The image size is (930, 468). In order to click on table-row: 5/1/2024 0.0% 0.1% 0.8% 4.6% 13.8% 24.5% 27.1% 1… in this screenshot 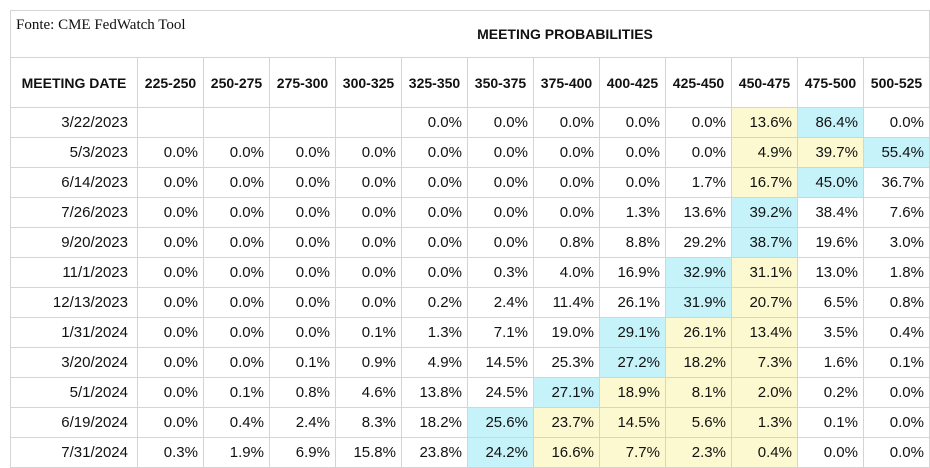, I will do `click(470, 392)`.